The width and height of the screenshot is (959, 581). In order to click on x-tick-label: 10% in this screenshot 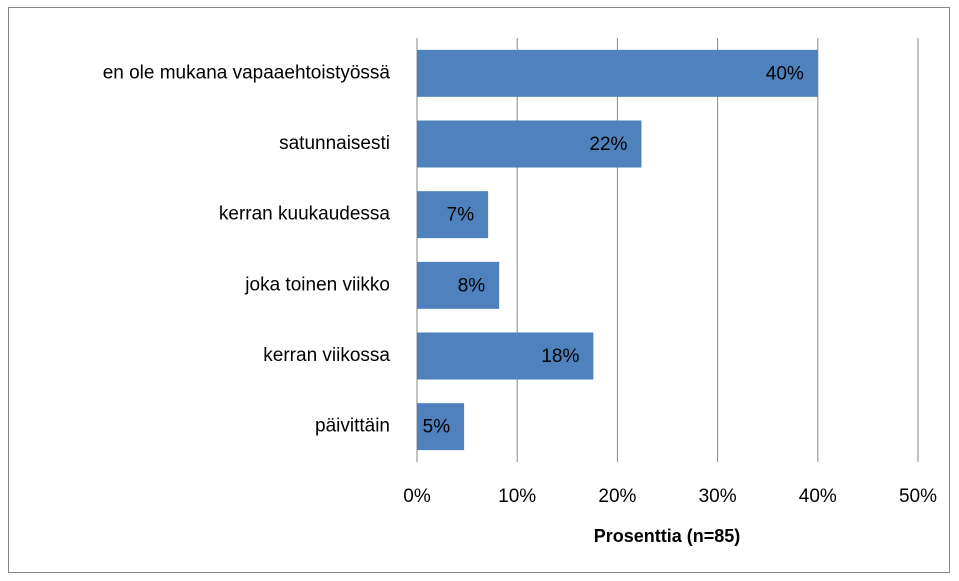, I will do `click(517, 496)`.